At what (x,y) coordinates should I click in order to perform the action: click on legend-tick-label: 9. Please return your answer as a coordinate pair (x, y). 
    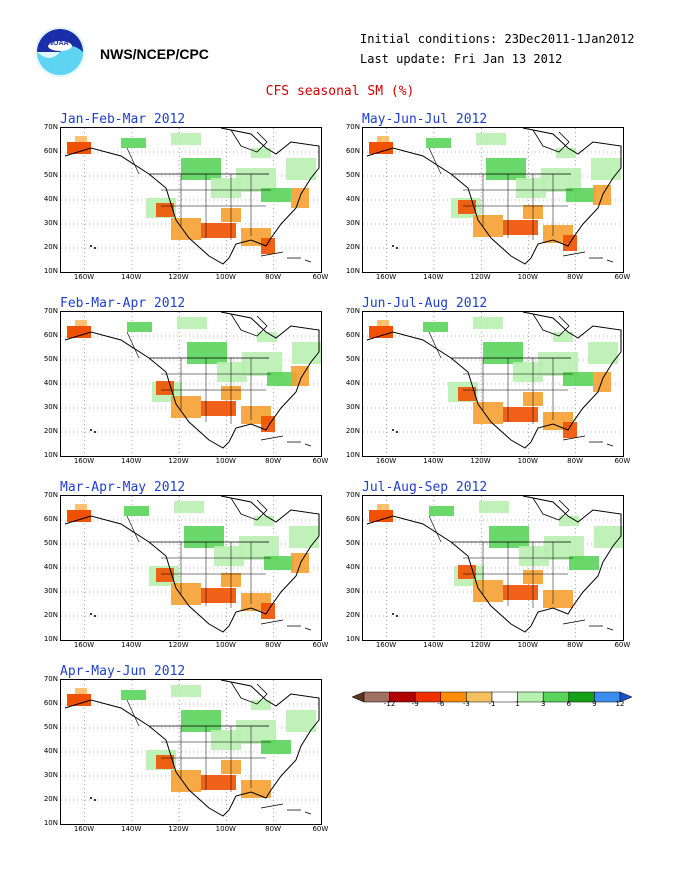
    Looking at the image, I should click on (594, 704).